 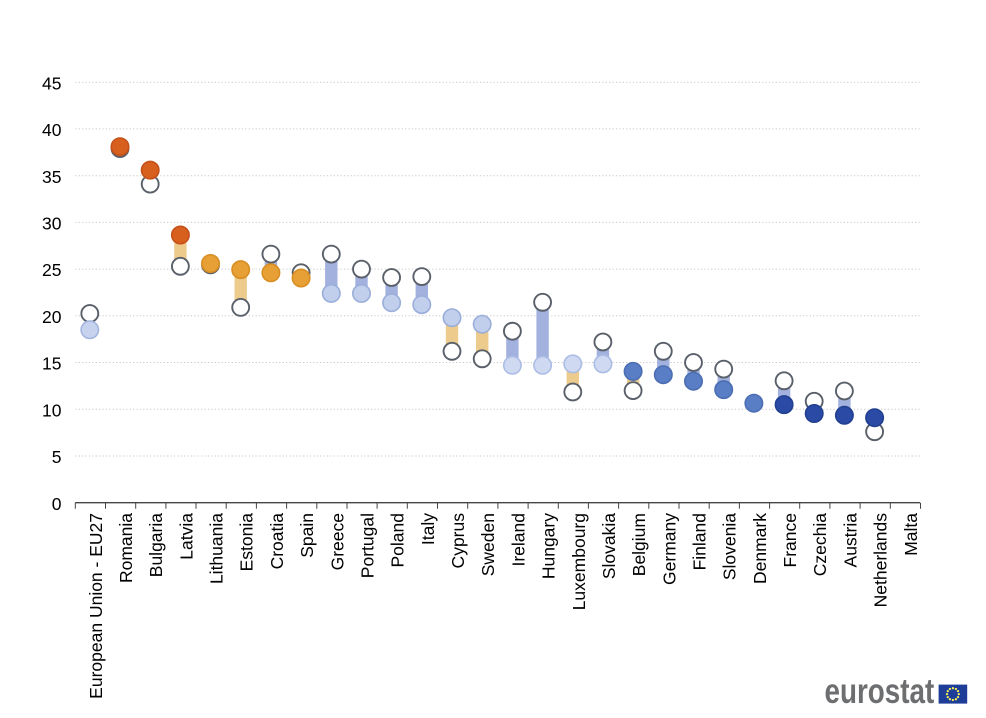 I want to click on svg-text: Poland, so click(x=398, y=540).